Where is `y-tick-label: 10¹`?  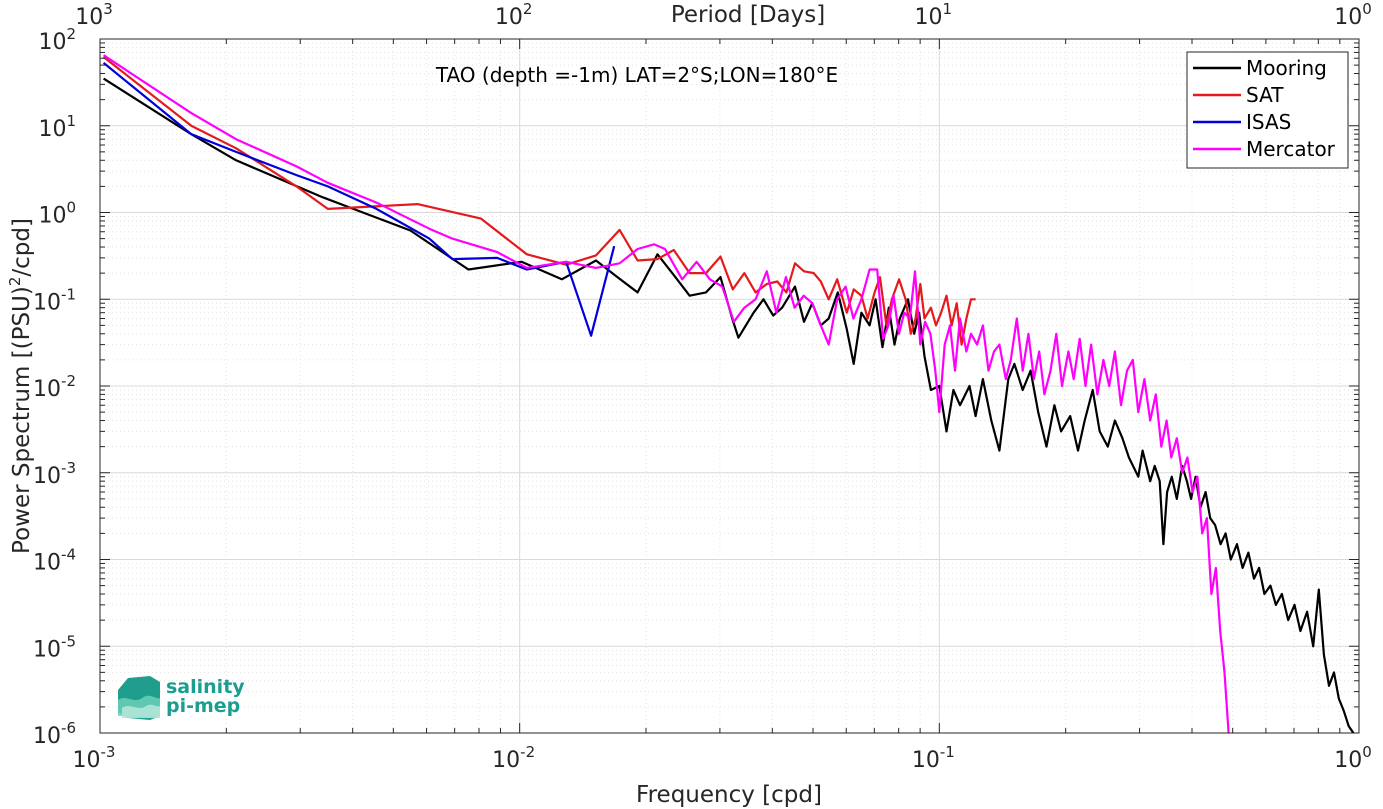 y-tick-label: 10¹ is located at coordinates (57, 127).